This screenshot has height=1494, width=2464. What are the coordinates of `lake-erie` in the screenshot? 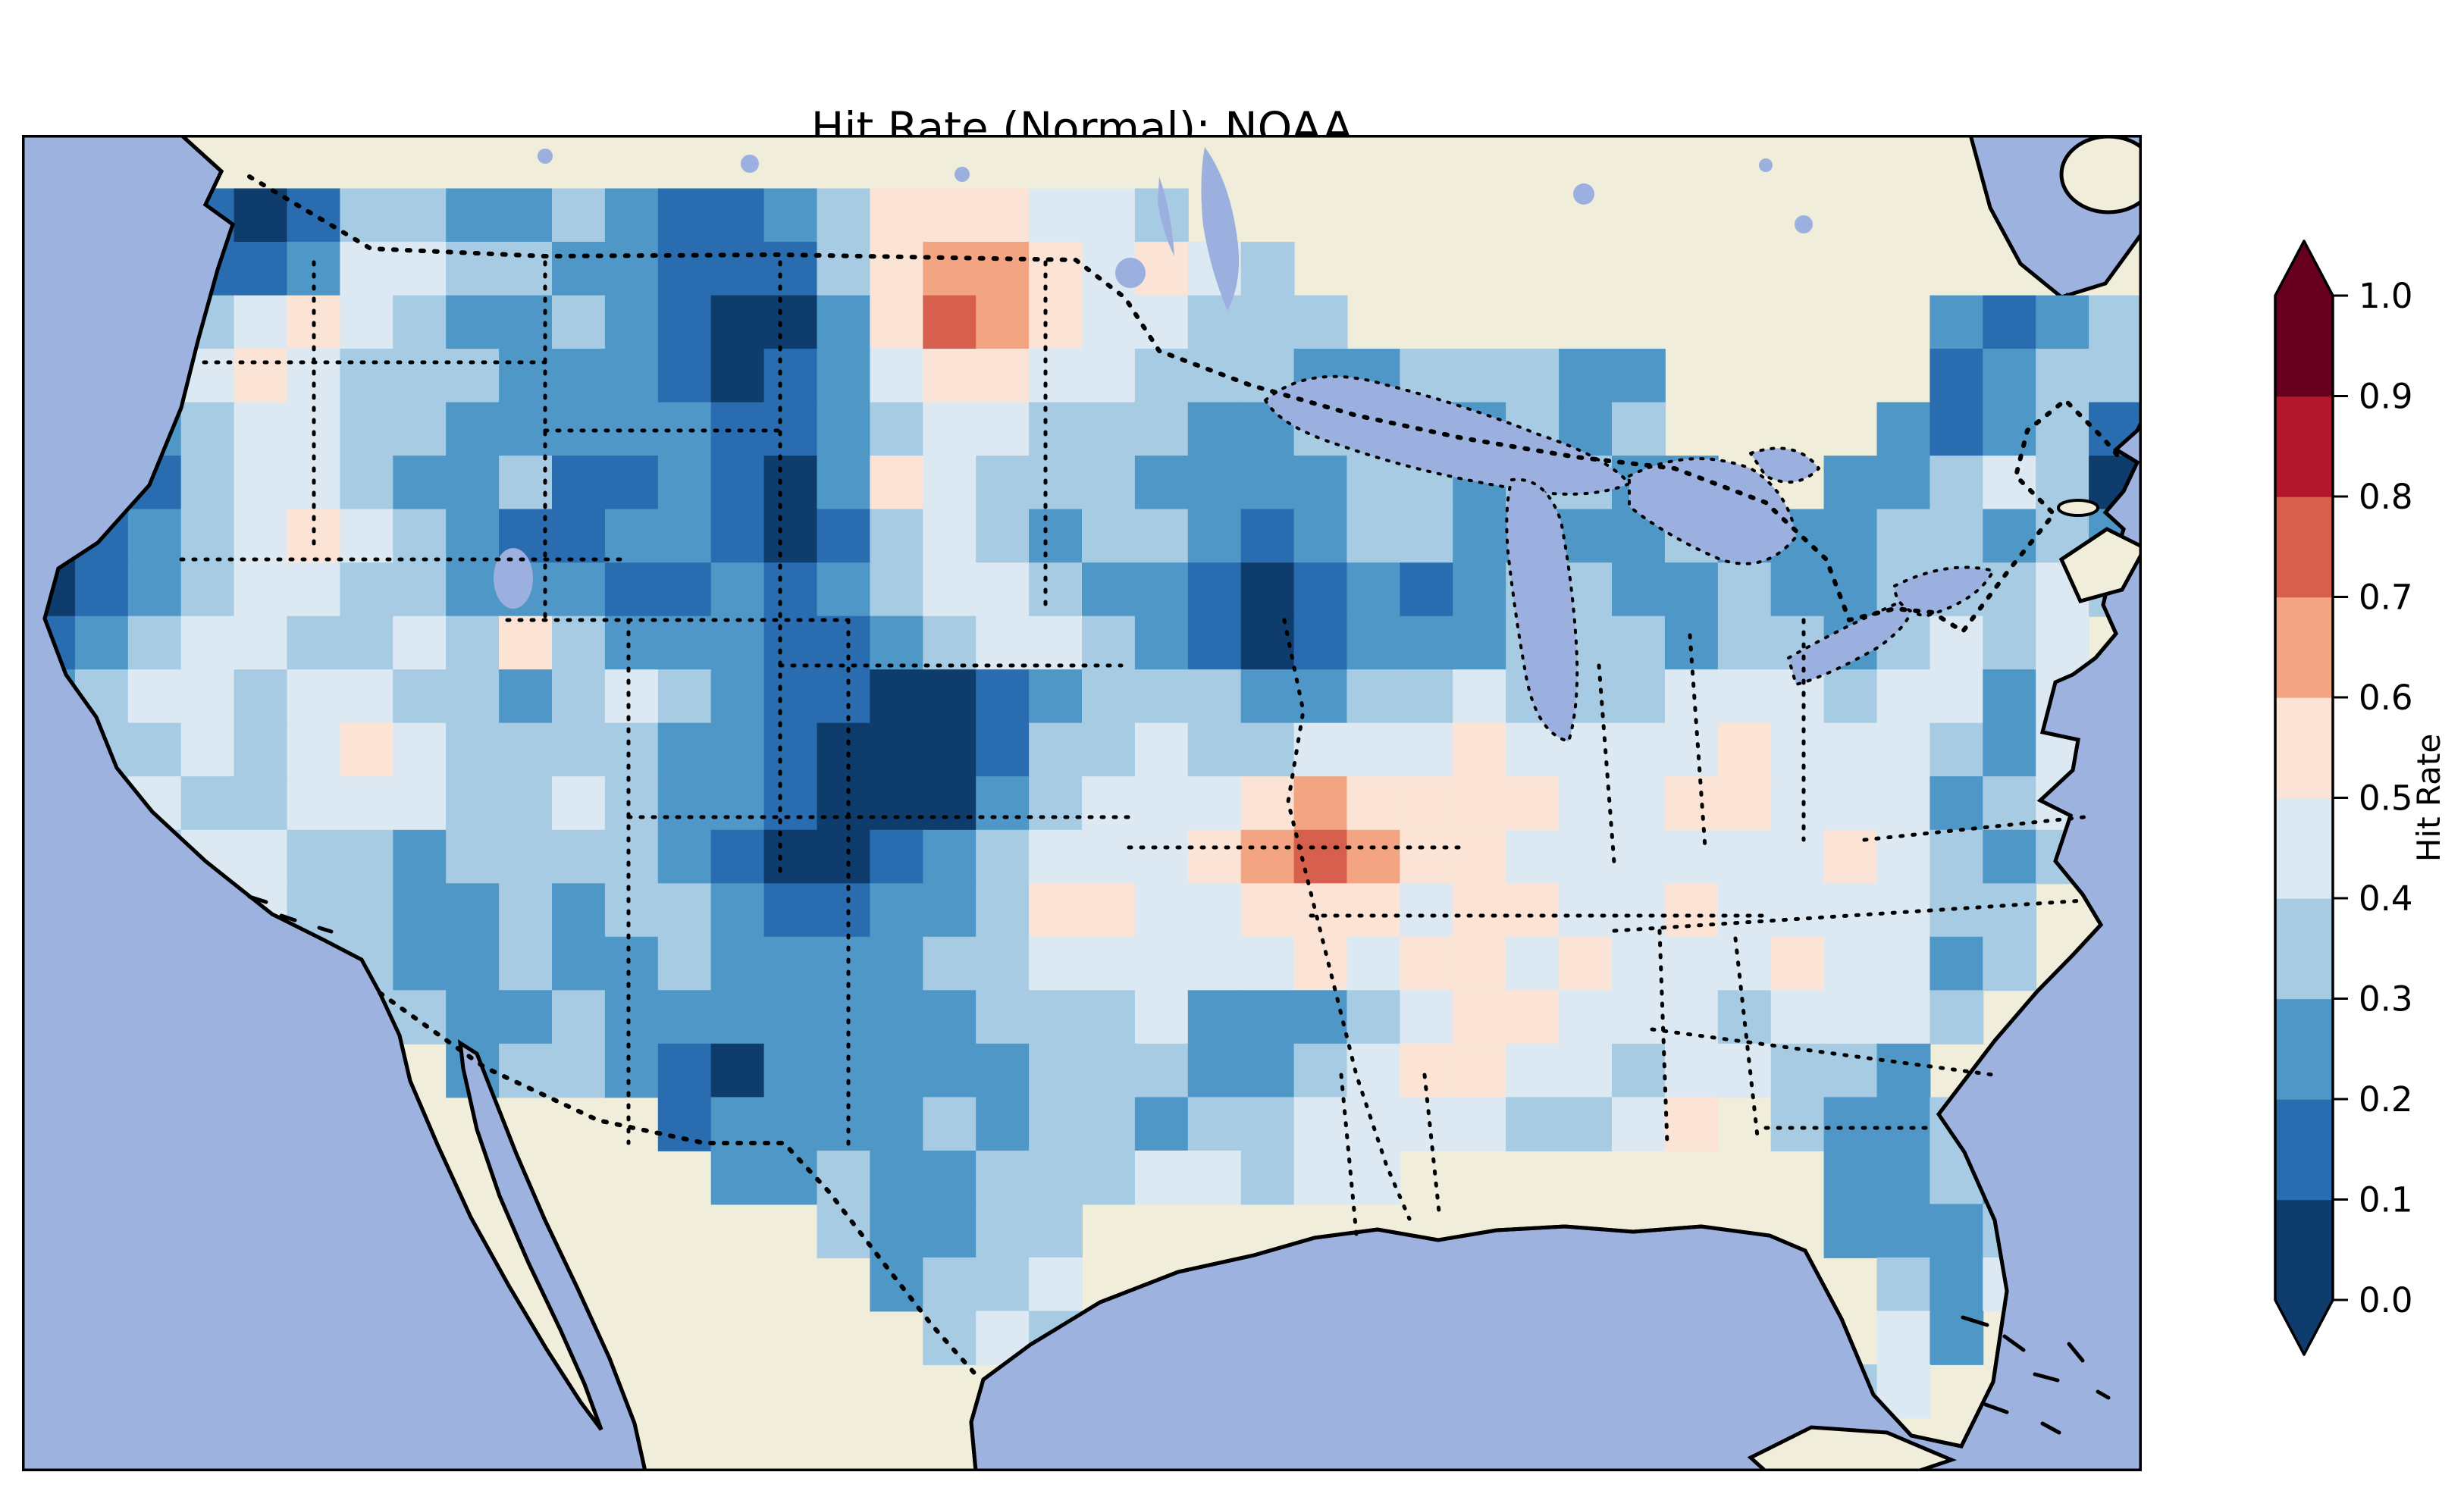 It's located at (1849, 643).